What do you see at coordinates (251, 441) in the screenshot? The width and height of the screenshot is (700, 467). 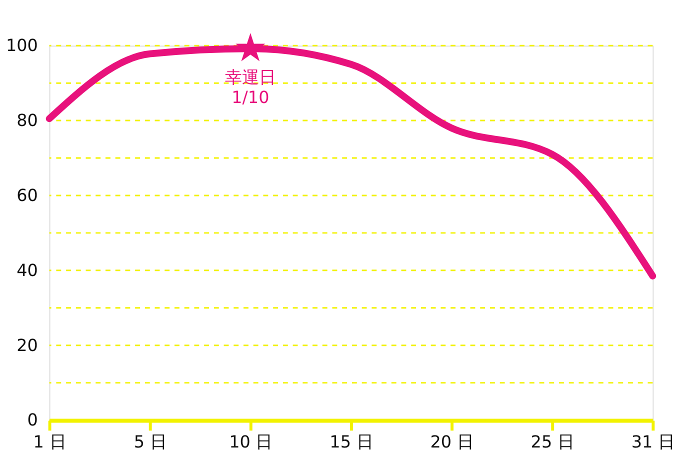 I see `x-tick-label: 10 日` at bounding box center [251, 441].